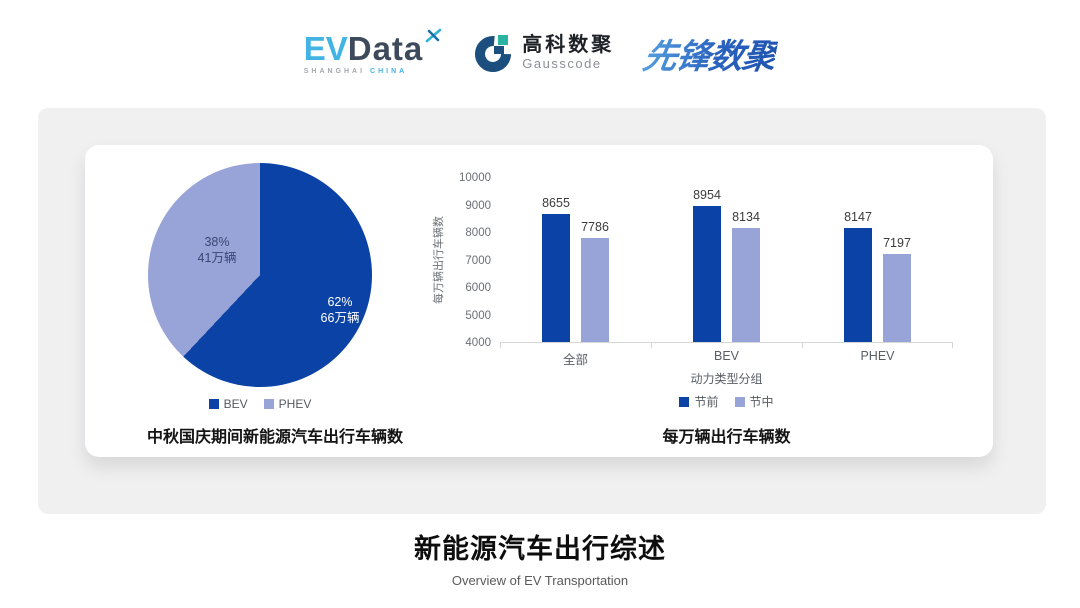 The image size is (1080, 608). Describe the element at coordinates (575, 259) in the screenshot. I see `bar-group-全部: 8655 7786` at that location.